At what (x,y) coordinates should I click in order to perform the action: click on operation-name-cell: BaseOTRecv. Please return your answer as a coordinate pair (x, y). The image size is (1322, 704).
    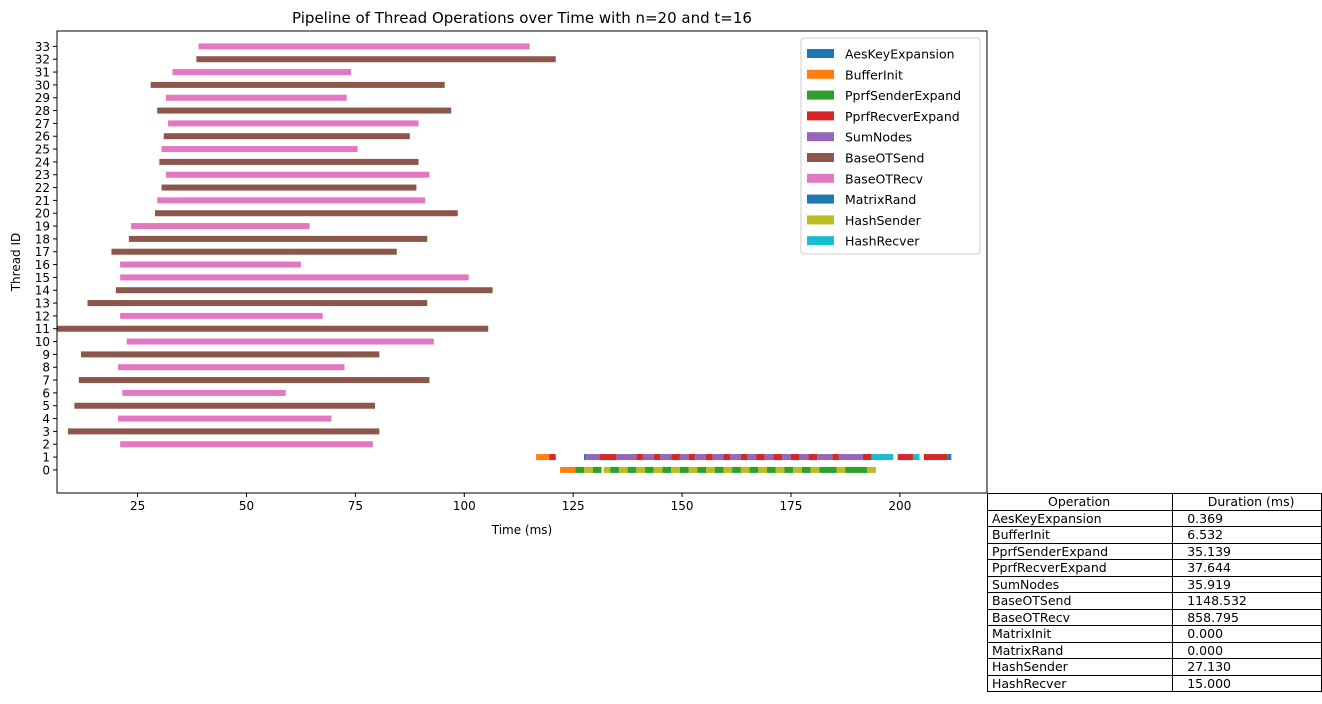
    Looking at the image, I should click on (1080, 617).